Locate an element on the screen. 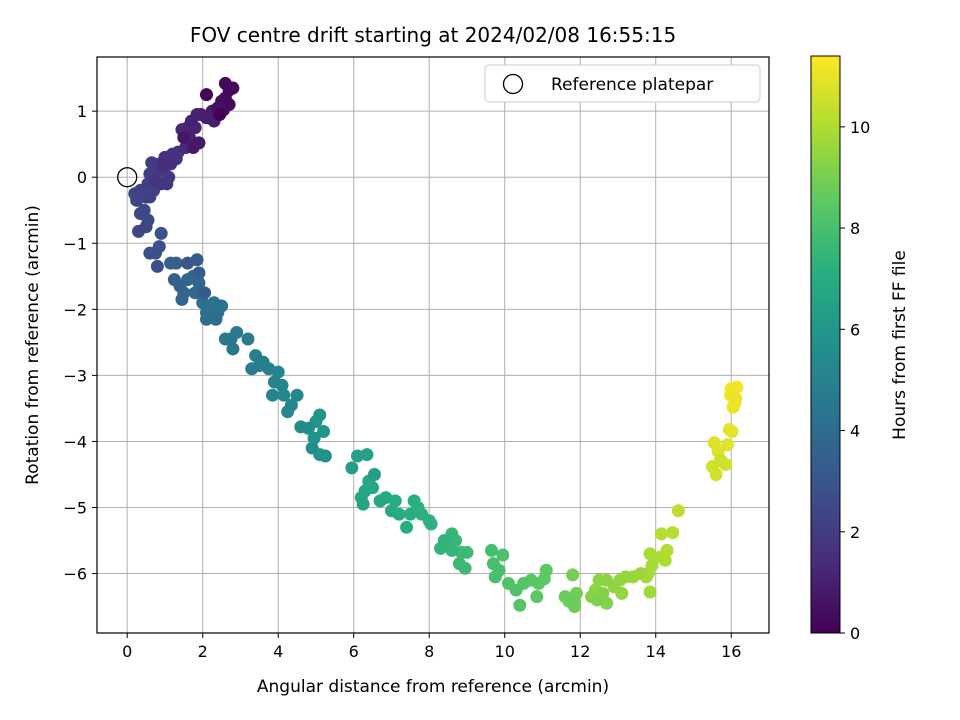  colorbar-tick-label: 0 is located at coordinates (855, 633).